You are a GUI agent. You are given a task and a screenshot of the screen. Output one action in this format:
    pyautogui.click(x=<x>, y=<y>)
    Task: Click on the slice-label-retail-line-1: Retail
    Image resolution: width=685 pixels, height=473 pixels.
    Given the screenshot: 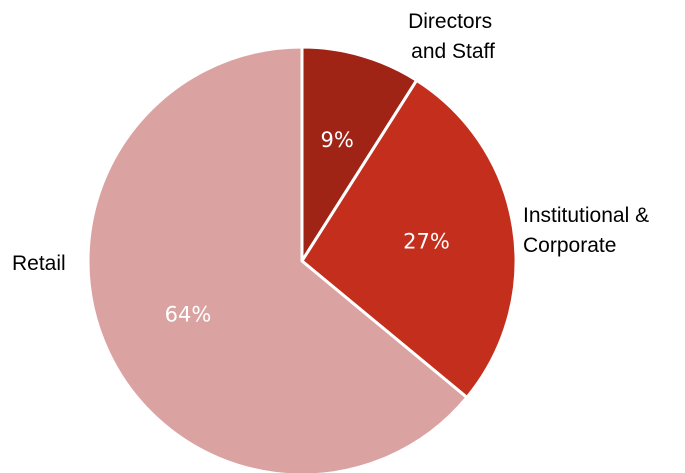 What is the action you would take?
    pyautogui.click(x=39, y=263)
    